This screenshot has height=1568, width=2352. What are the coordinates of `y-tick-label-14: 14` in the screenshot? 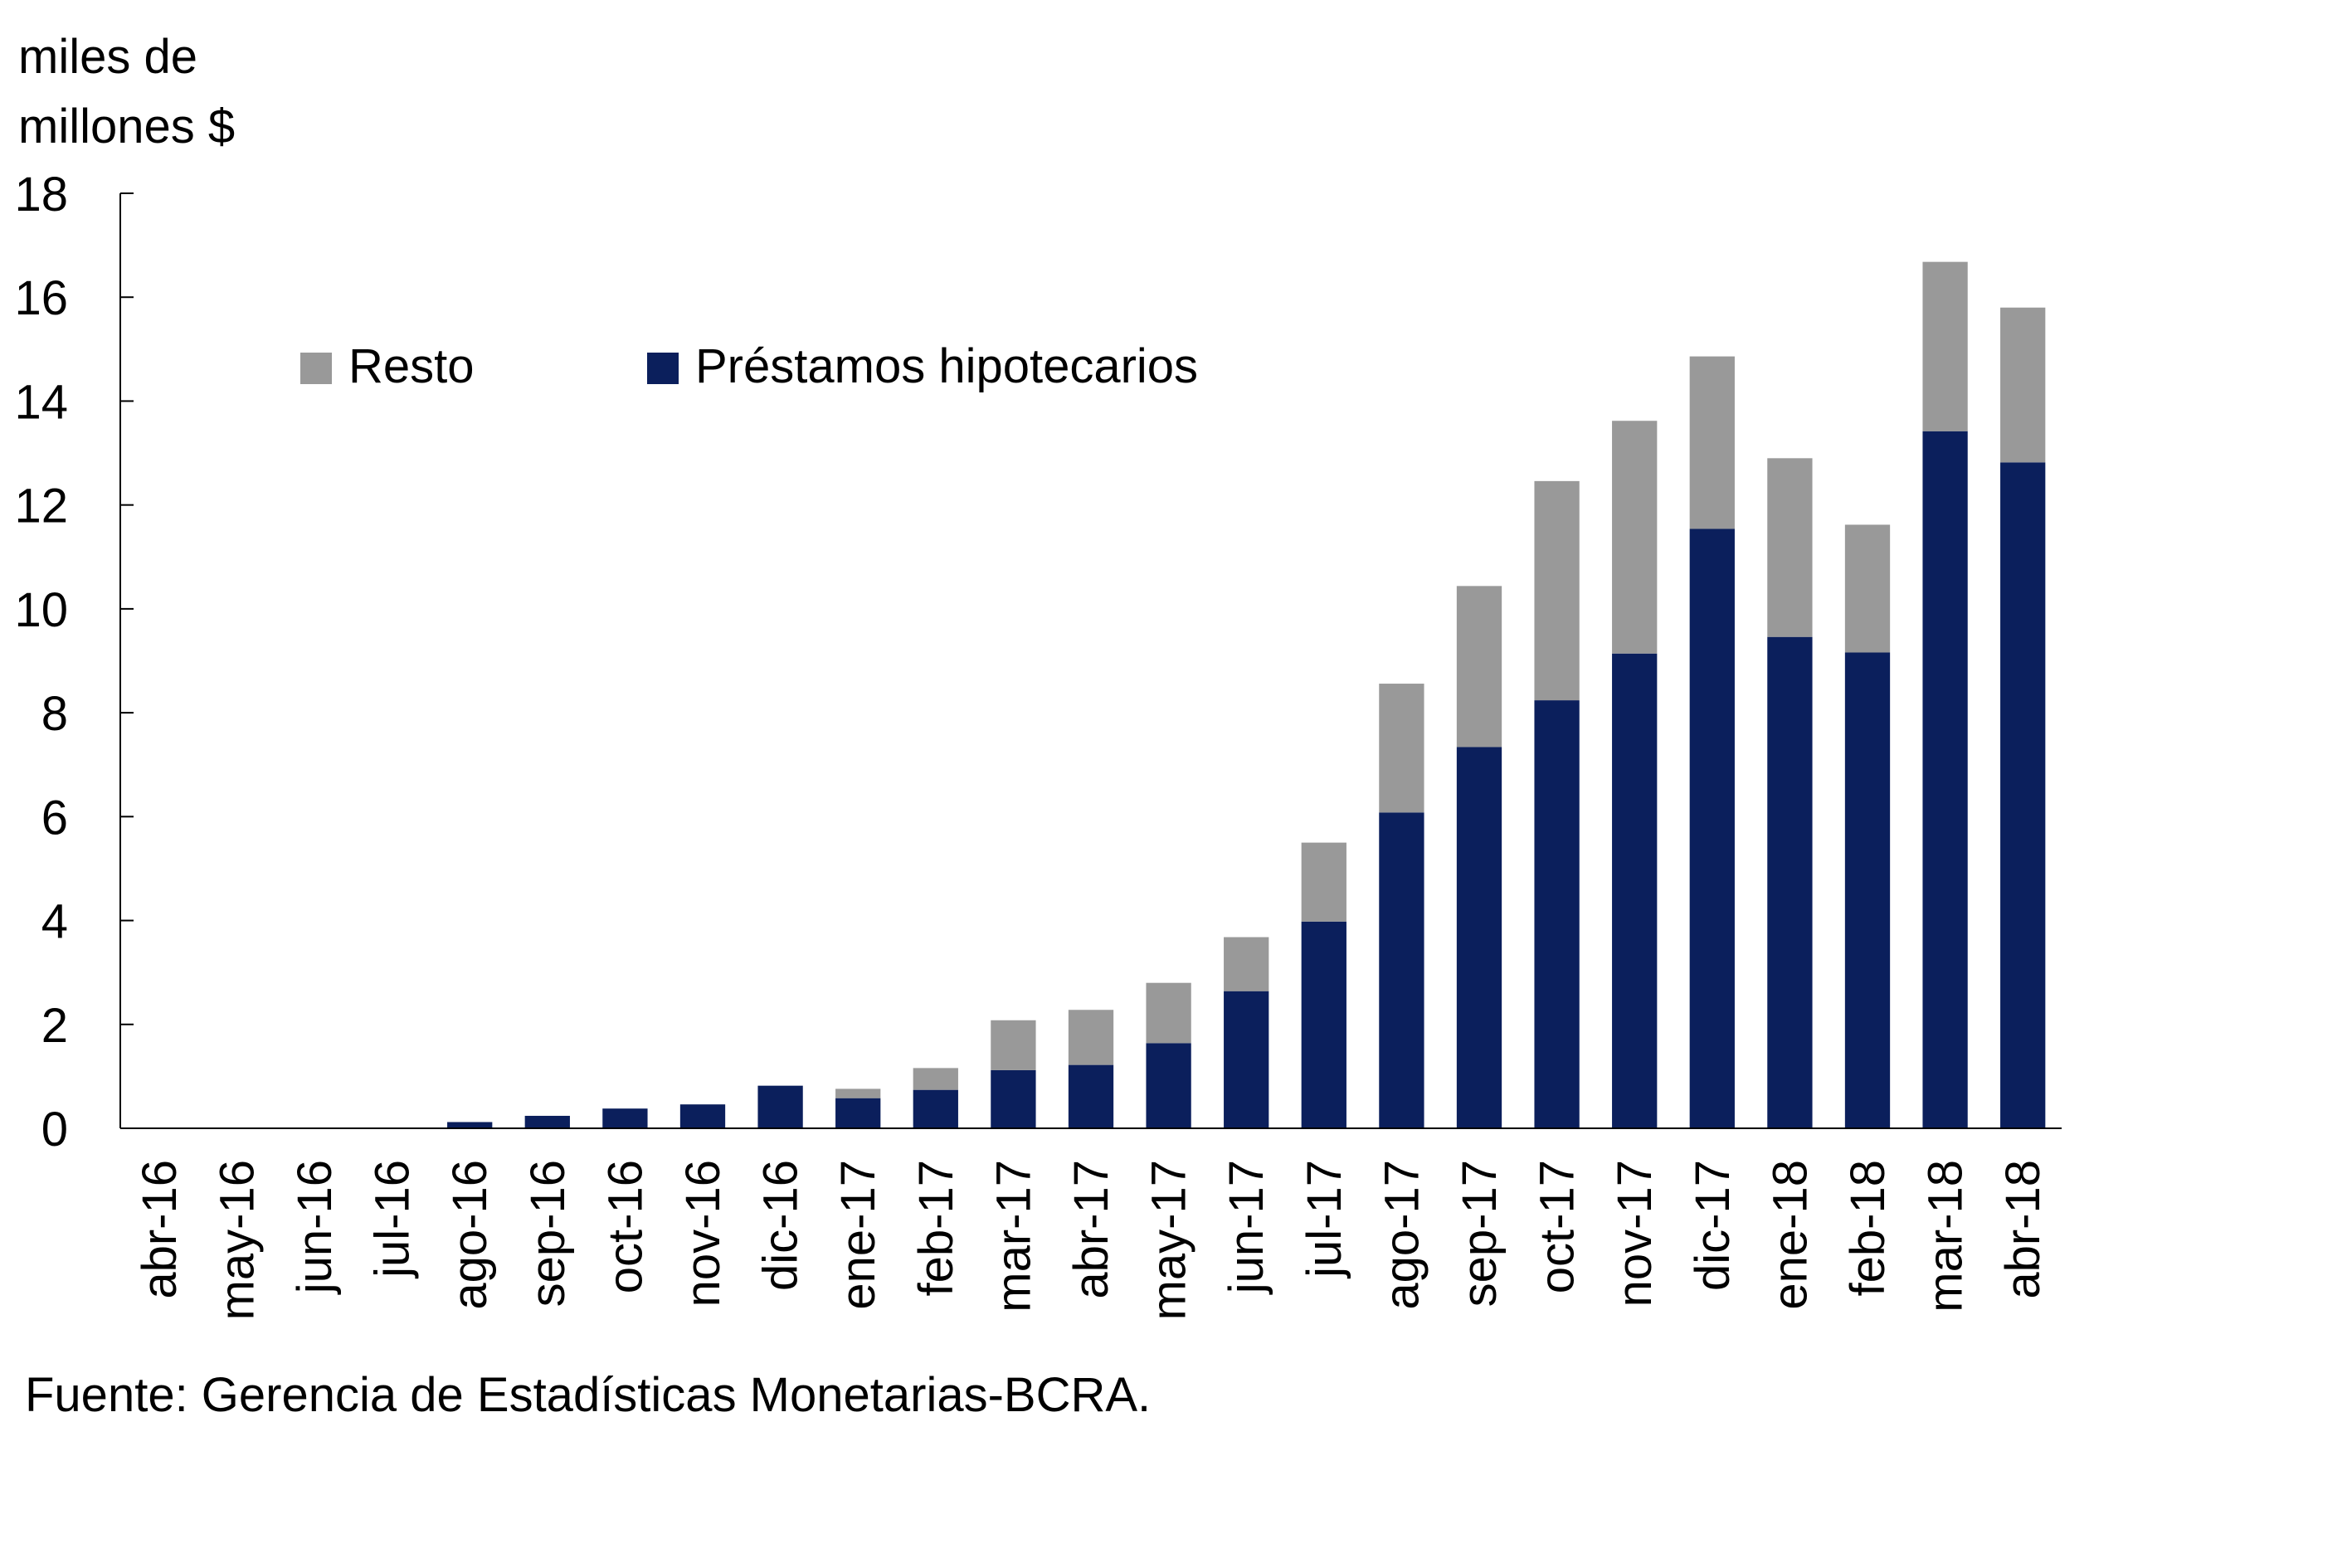 It's located at (41, 402).